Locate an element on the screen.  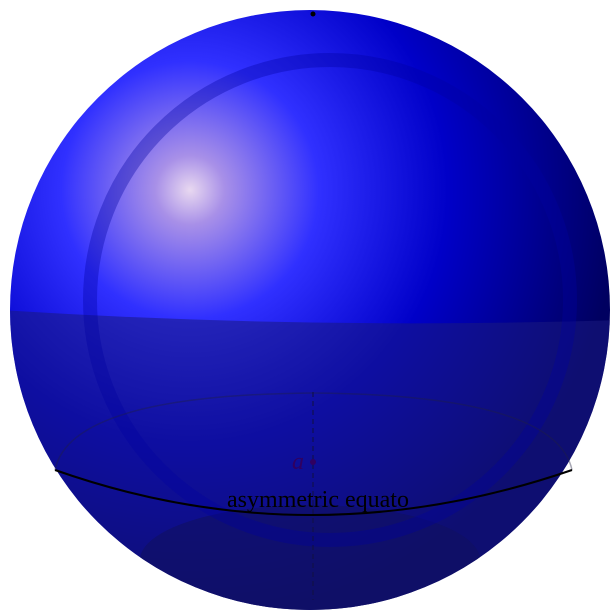
point-a is located at coordinates (313, 462).